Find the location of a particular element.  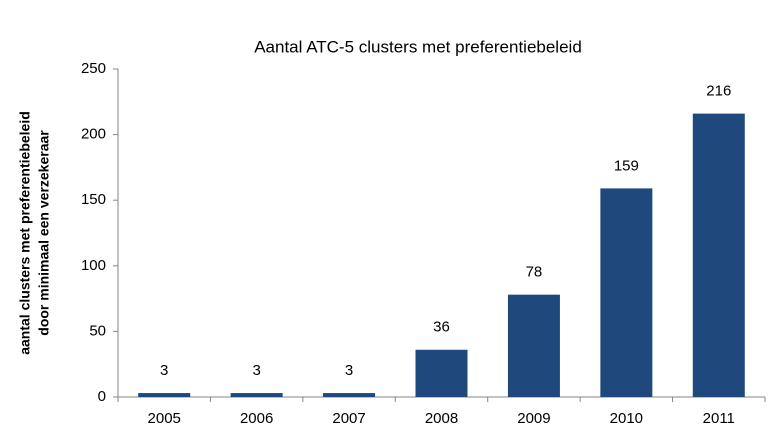

y-tick-label: 100 is located at coordinates (93, 265).